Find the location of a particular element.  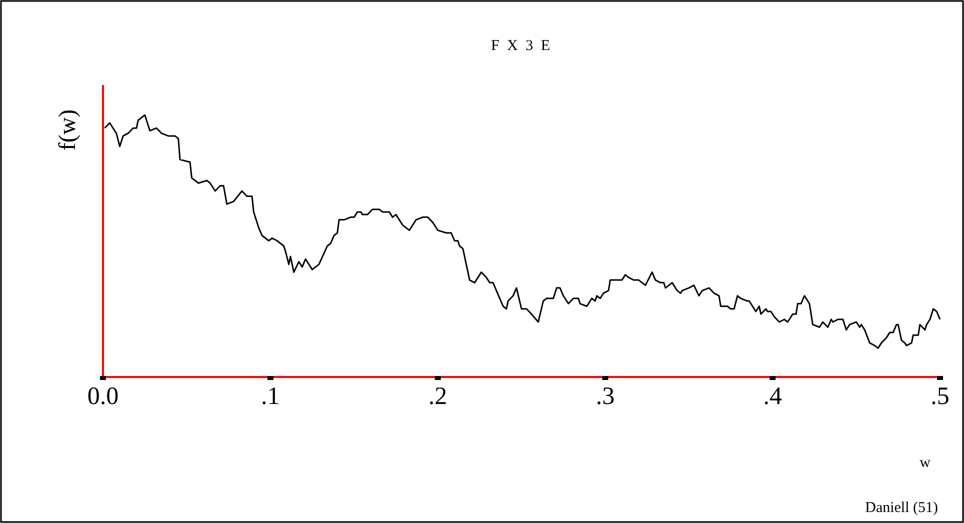

x-tick-label: .2 is located at coordinates (438, 396).